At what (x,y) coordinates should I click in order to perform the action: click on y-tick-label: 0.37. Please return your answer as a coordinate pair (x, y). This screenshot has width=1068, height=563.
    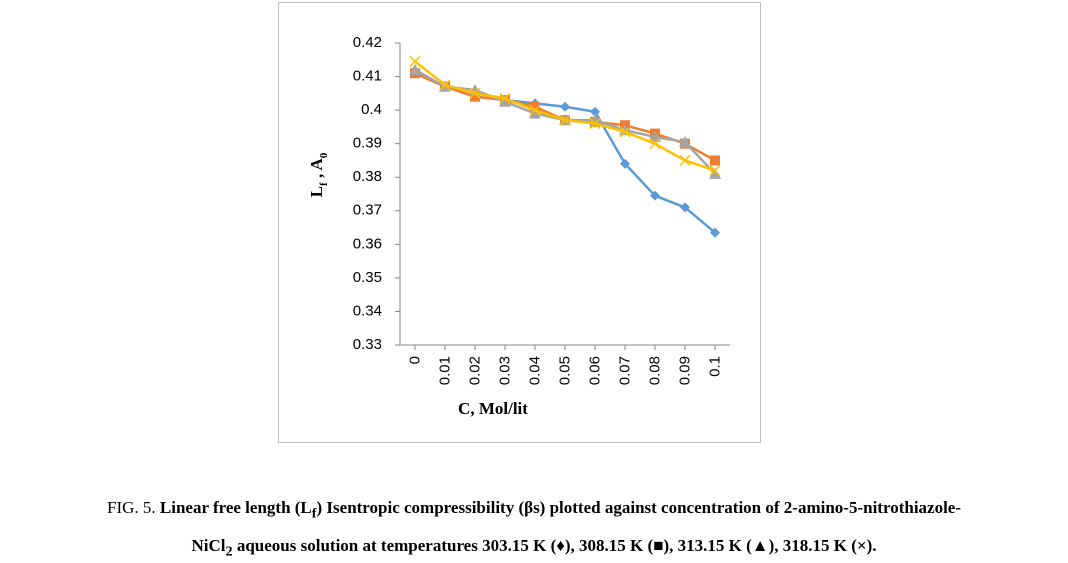
    Looking at the image, I should click on (367, 210).